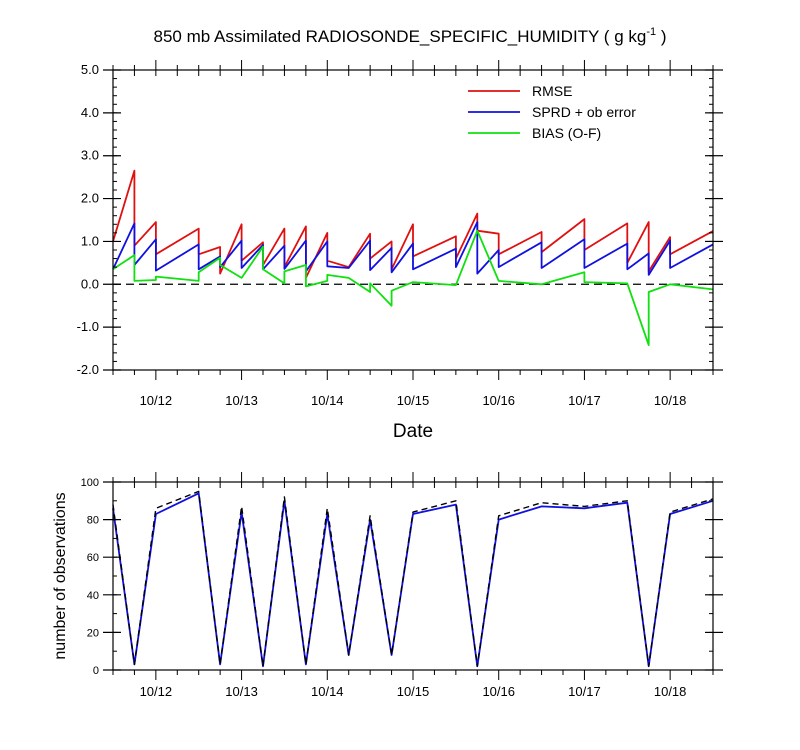 The height and width of the screenshot is (750, 800). Describe the element at coordinates (93, 521) in the screenshot. I see `y-tick-label: 80` at that location.